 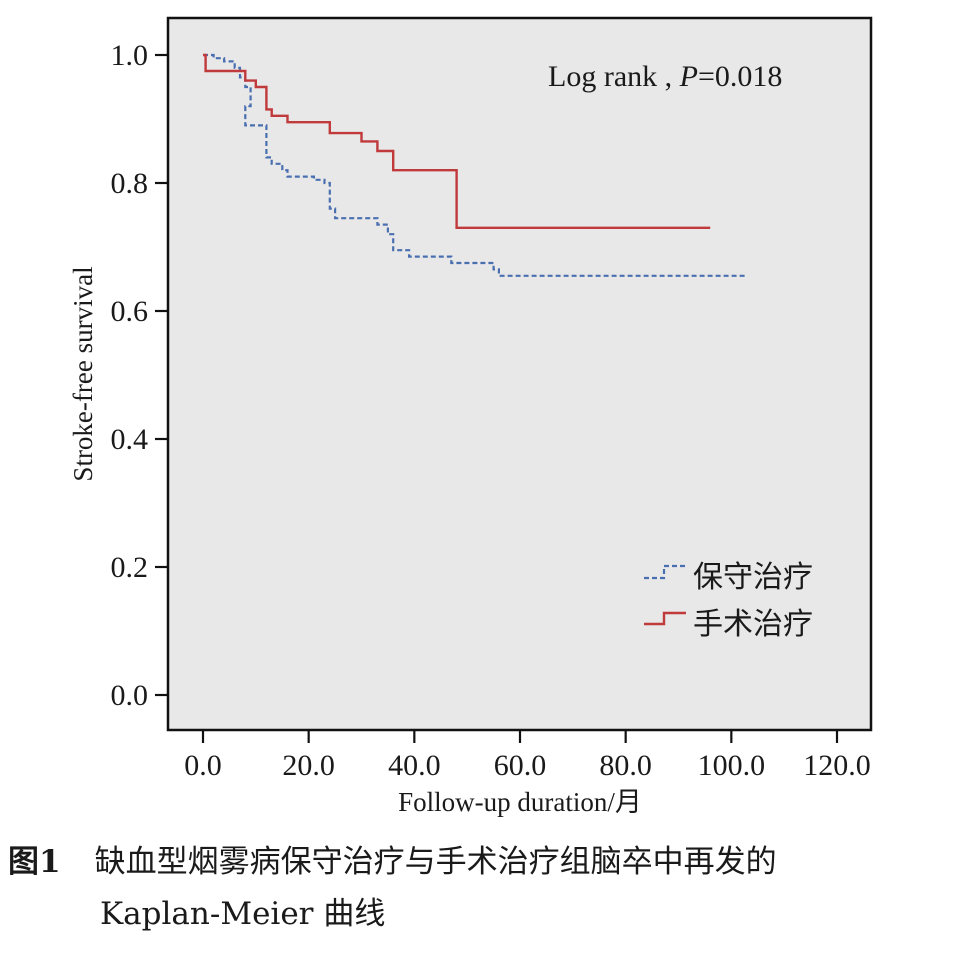 What do you see at coordinates (520, 765) in the screenshot?
I see `x-tick-label: 60.0` at bounding box center [520, 765].